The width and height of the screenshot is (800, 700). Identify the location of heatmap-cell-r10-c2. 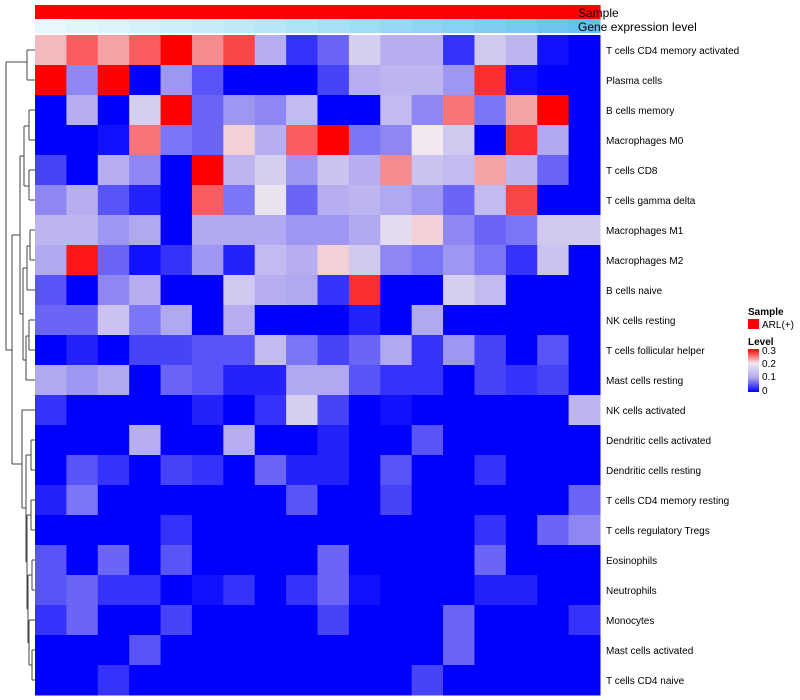
(113, 350).